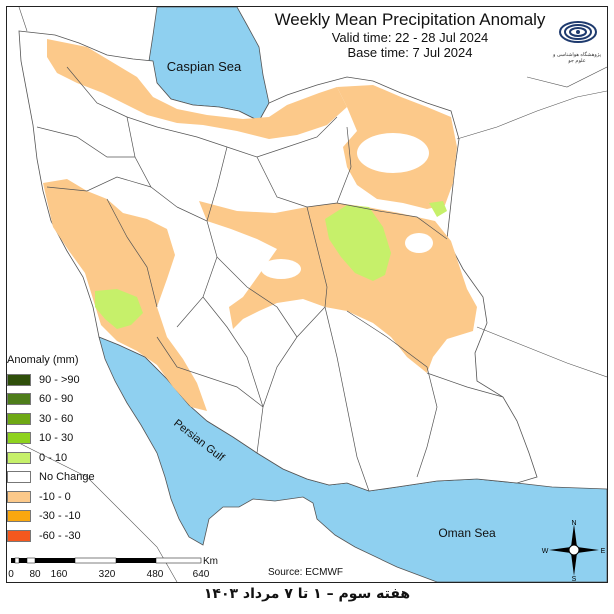 This screenshot has height=614, width=614. Describe the element at coordinates (201, 574) in the screenshot. I see `scale-tick-640: 640` at that location.